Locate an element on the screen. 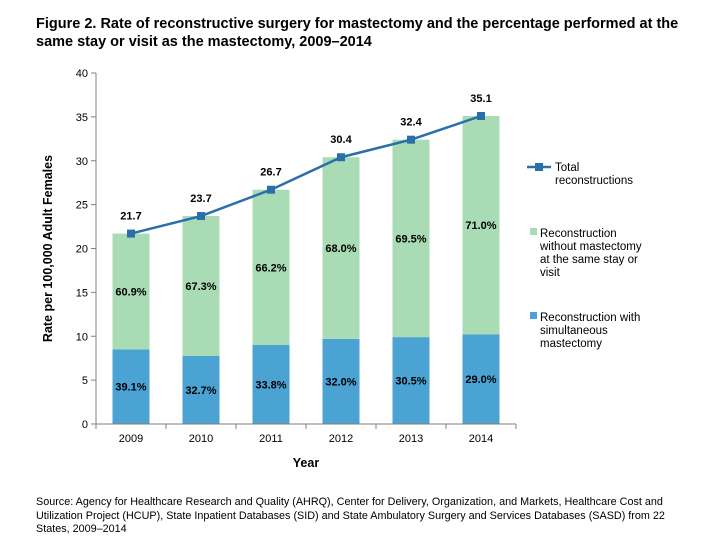  bar-simultaneous-2011 is located at coordinates (271, 384).